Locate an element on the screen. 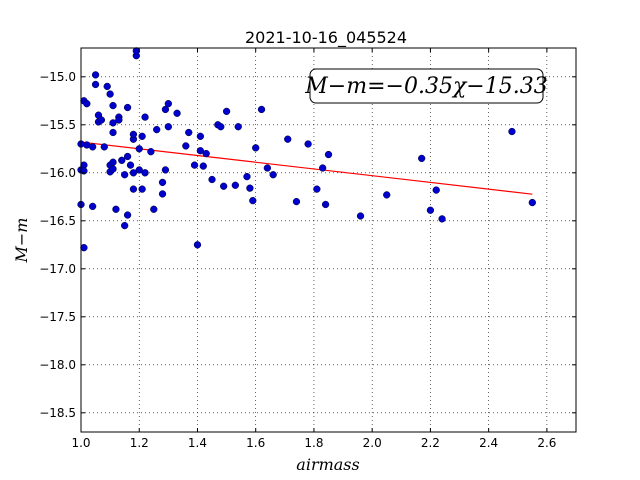 The height and width of the screenshot is (480, 640). fit-line-layer is located at coordinates (306, 168).